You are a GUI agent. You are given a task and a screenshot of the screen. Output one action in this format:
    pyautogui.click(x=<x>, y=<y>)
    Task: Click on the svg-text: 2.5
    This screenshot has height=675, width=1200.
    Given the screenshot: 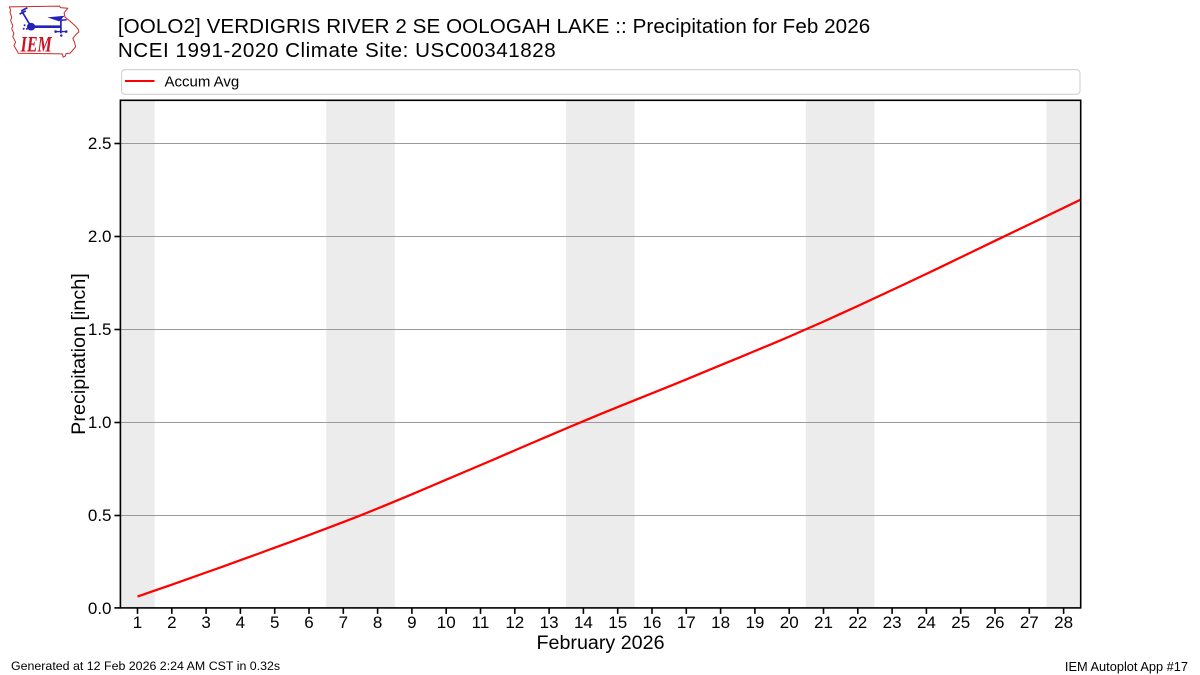 What is the action you would take?
    pyautogui.click(x=100, y=143)
    